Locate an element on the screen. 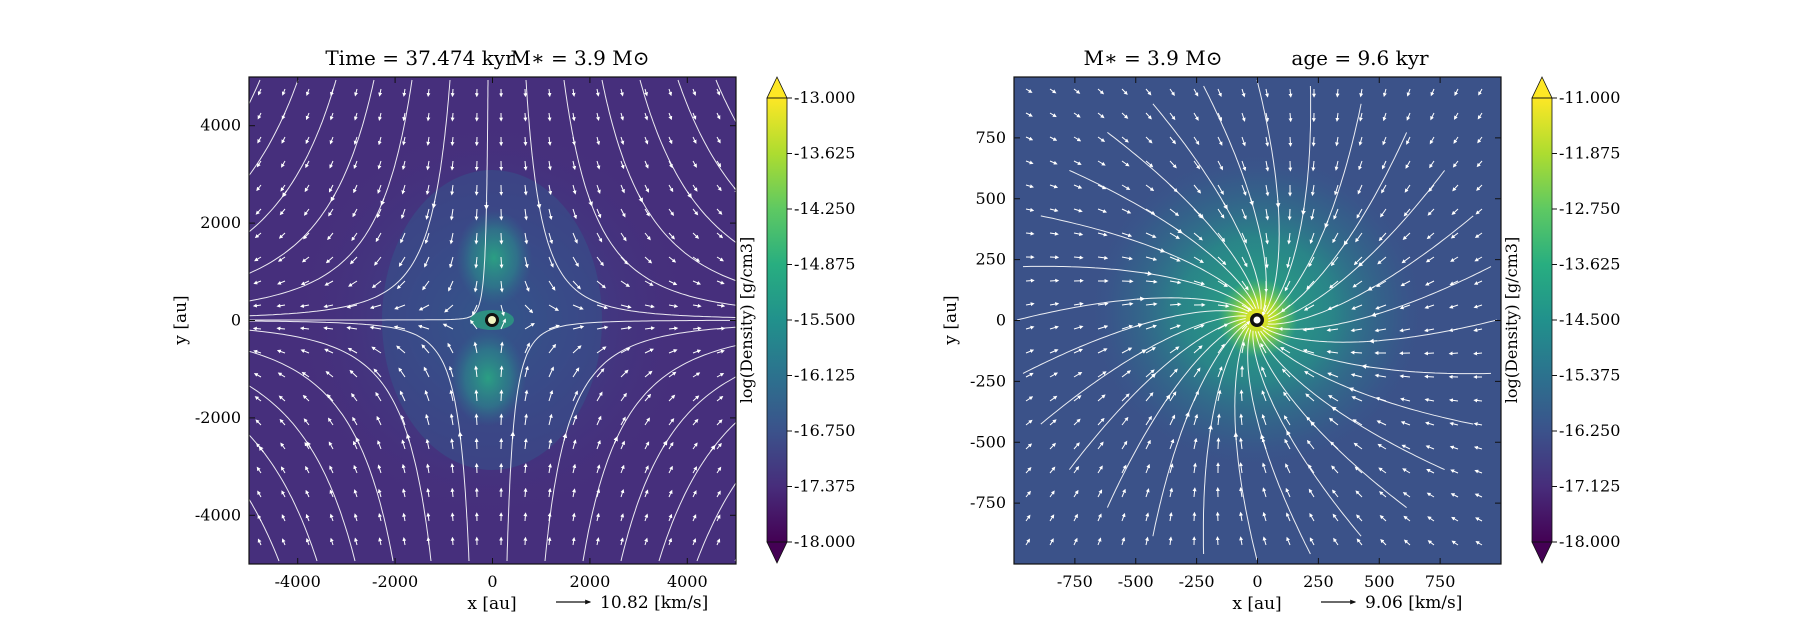 Image resolution: width=1800 pixels, height=630 pixels. right-ytick-label: 0 is located at coordinates (1001, 320).